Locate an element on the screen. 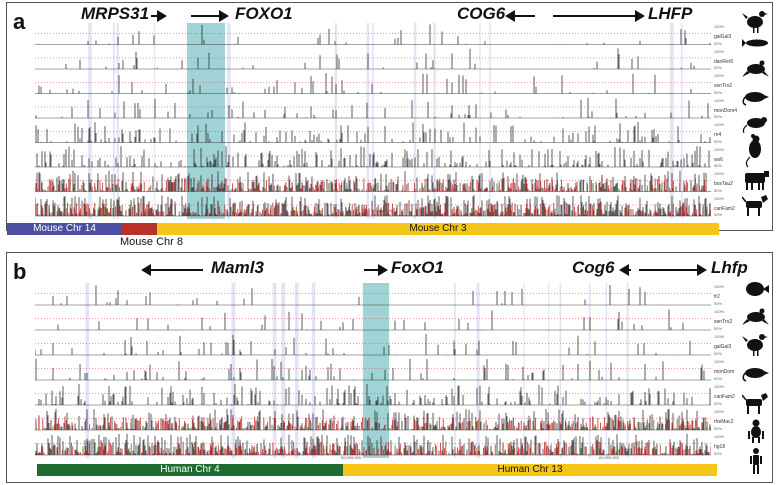  species-label: danRer5 is located at coordinates (724, 61).